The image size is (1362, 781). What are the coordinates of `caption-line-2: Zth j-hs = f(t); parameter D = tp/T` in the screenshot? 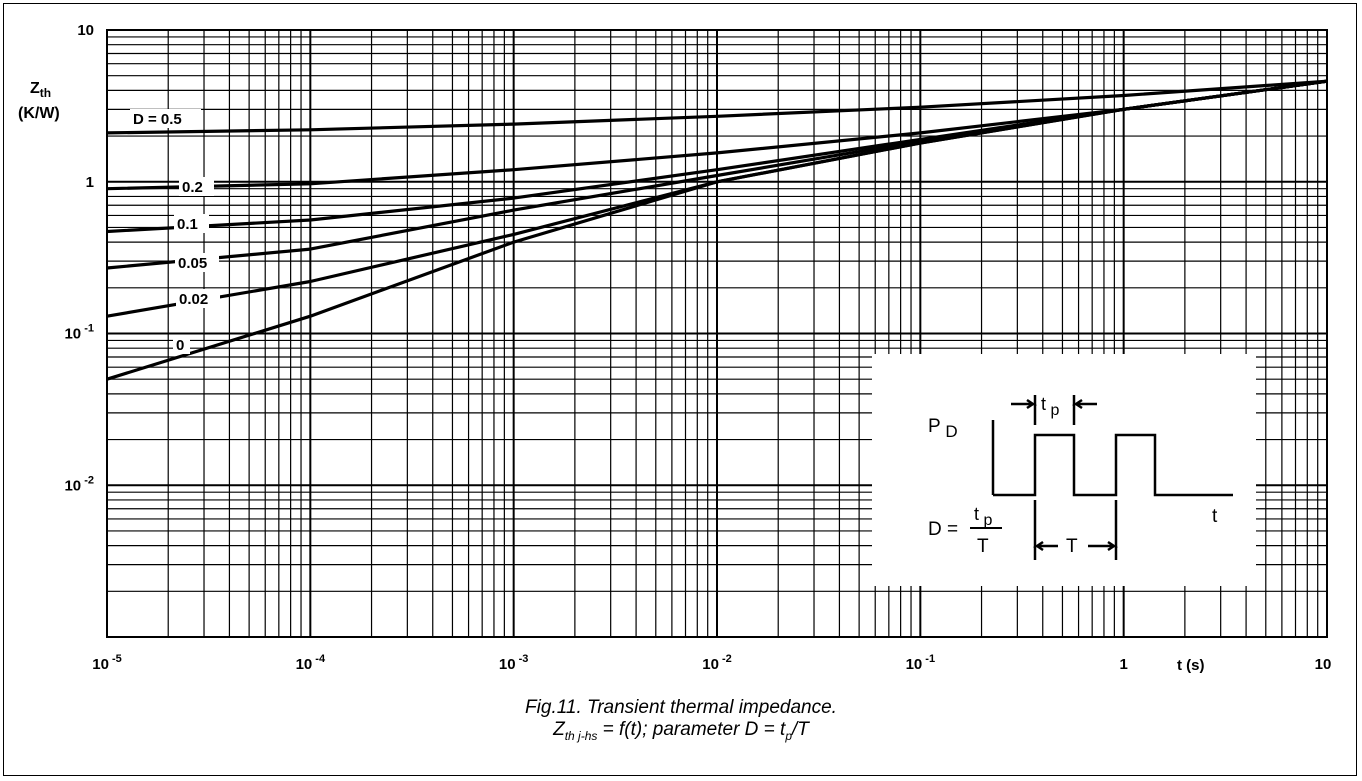 It's located at (681, 733).